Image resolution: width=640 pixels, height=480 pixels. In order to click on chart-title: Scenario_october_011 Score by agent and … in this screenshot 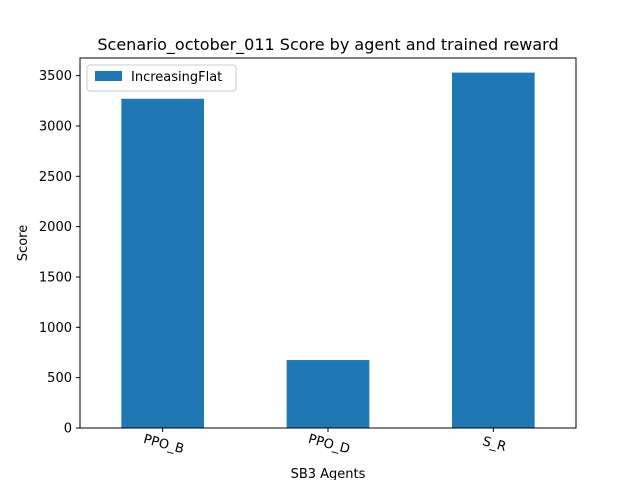, I will do `click(327, 45)`.